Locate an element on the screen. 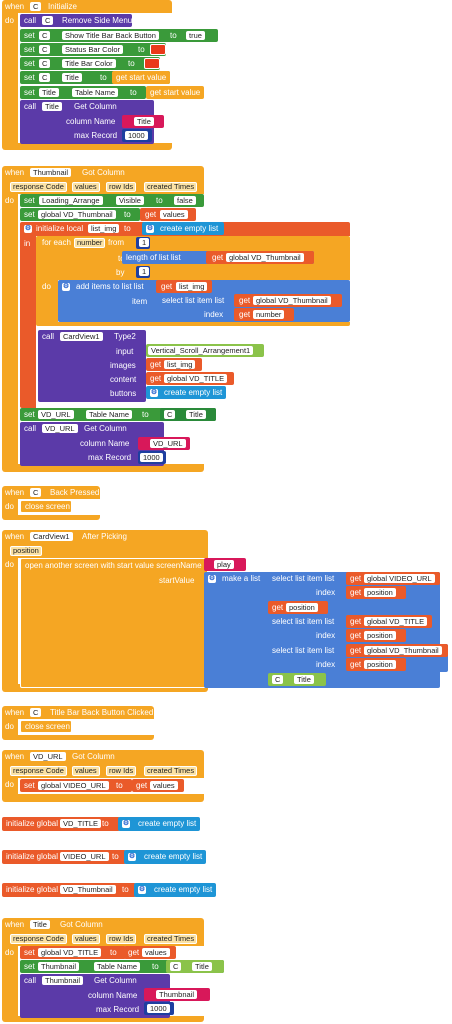  call-remove-side-menu: call C Remove Side Menu is located at coordinates (76, 20).